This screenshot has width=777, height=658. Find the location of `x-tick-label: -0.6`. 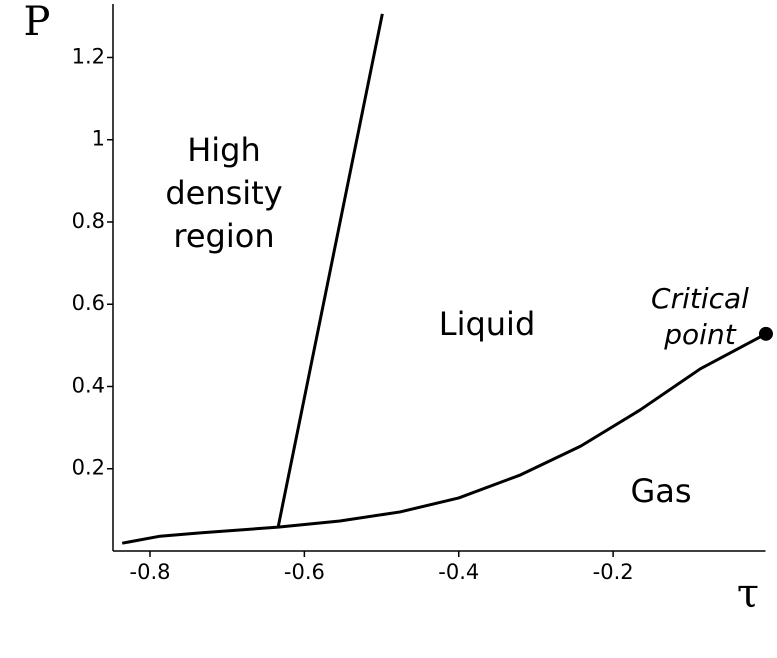

x-tick-label: -0.6 is located at coordinates (304, 572).